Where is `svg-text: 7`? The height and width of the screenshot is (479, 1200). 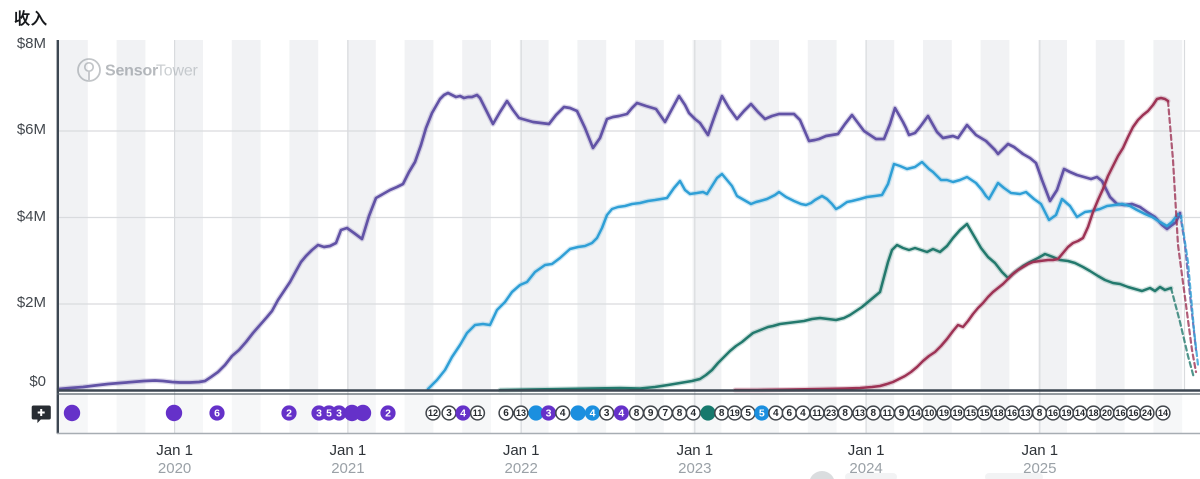
svg-text: 7 is located at coordinates (666, 413).